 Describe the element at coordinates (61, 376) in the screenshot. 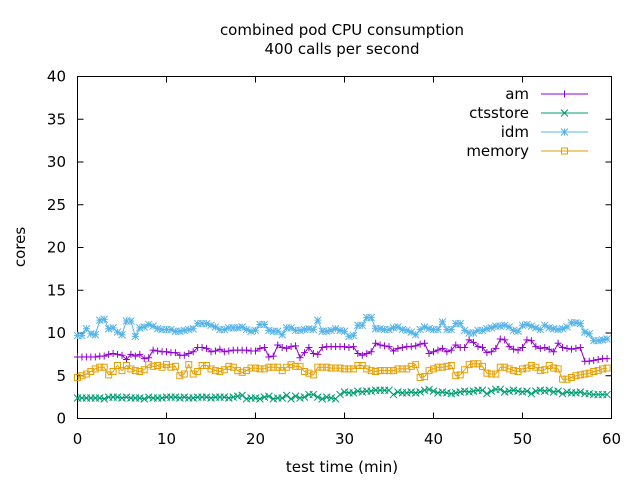

I see `y-tick-label: 5` at that location.